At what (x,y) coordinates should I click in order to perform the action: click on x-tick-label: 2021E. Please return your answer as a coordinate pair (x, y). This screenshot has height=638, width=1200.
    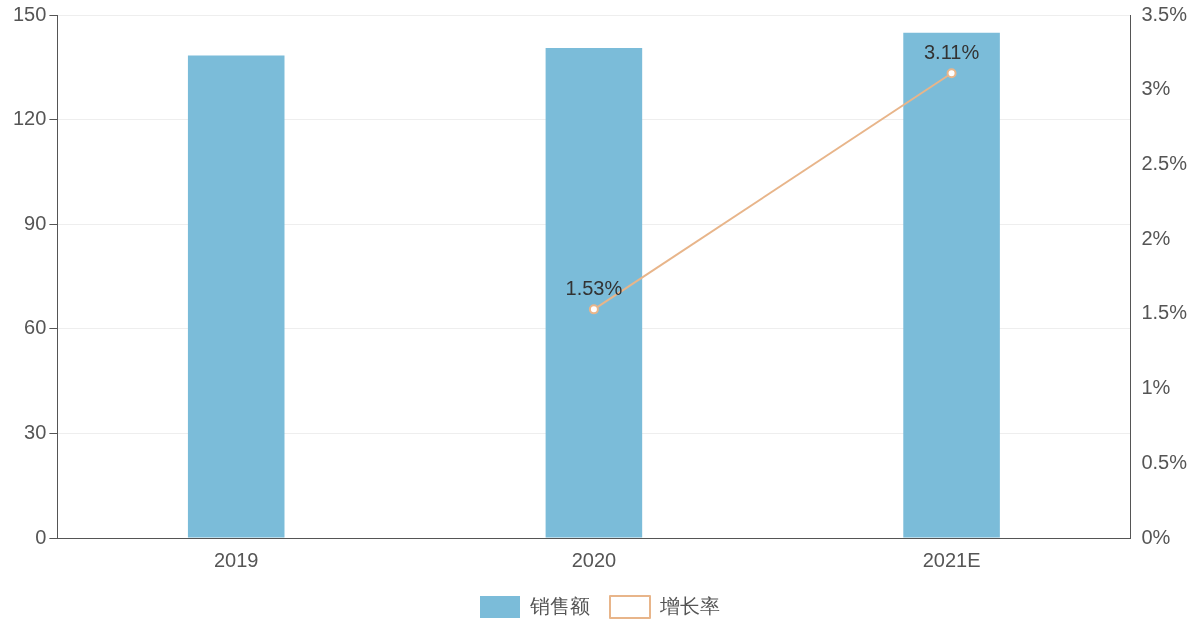
    Looking at the image, I should click on (951, 559).